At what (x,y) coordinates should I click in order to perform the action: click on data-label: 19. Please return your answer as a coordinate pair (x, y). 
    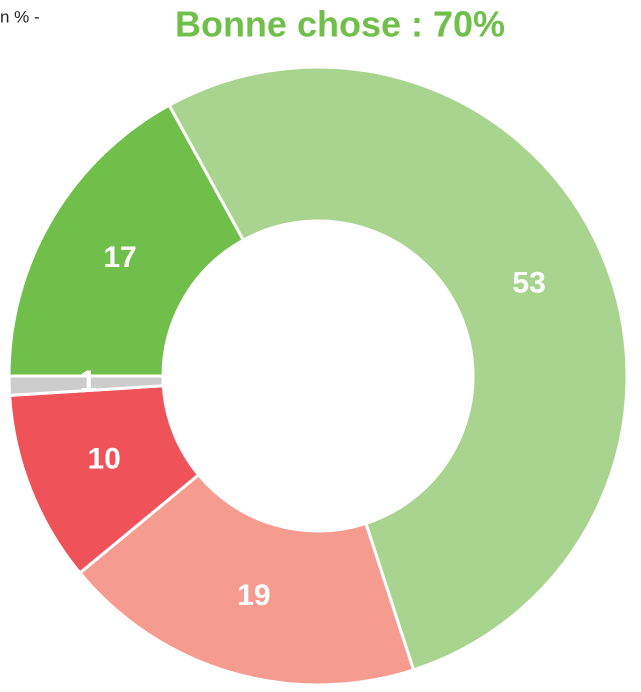
    Looking at the image, I should click on (253, 595).